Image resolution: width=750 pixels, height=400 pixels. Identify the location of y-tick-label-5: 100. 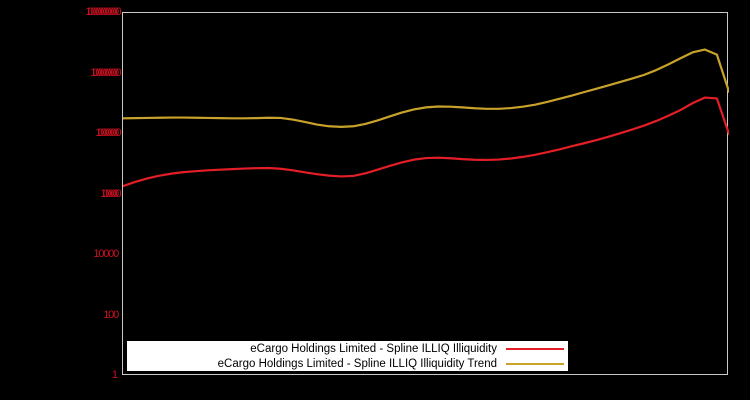
(111, 314).